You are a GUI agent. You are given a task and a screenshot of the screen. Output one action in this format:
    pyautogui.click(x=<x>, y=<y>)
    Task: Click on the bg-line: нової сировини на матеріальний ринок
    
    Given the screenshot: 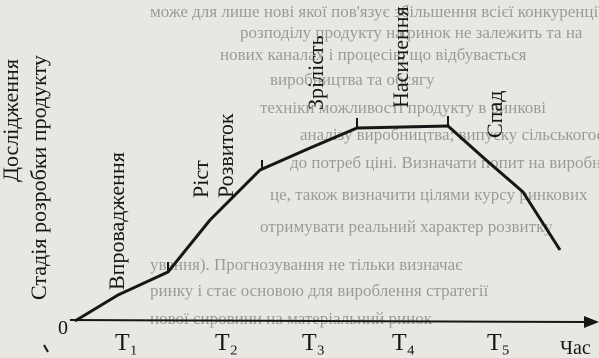 What is the action you would take?
    pyautogui.click(x=291, y=318)
    